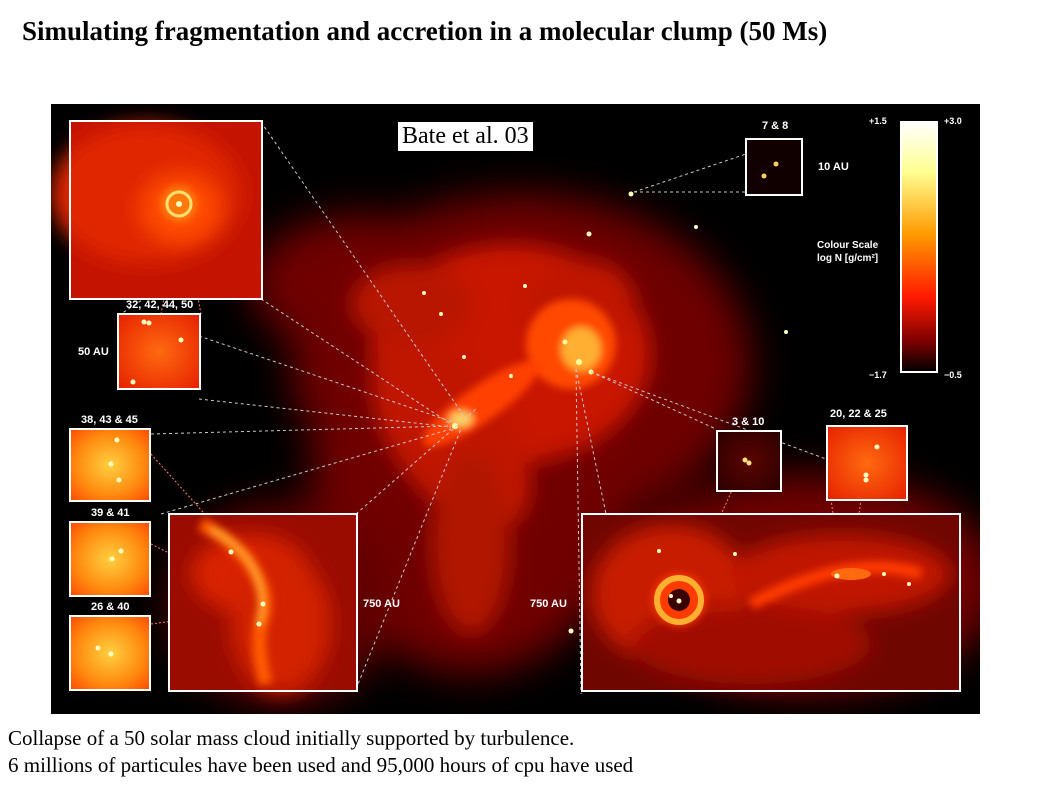 The width and height of the screenshot is (1058, 793). I want to click on label-39-41: 39 & 41, so click(110, 513).